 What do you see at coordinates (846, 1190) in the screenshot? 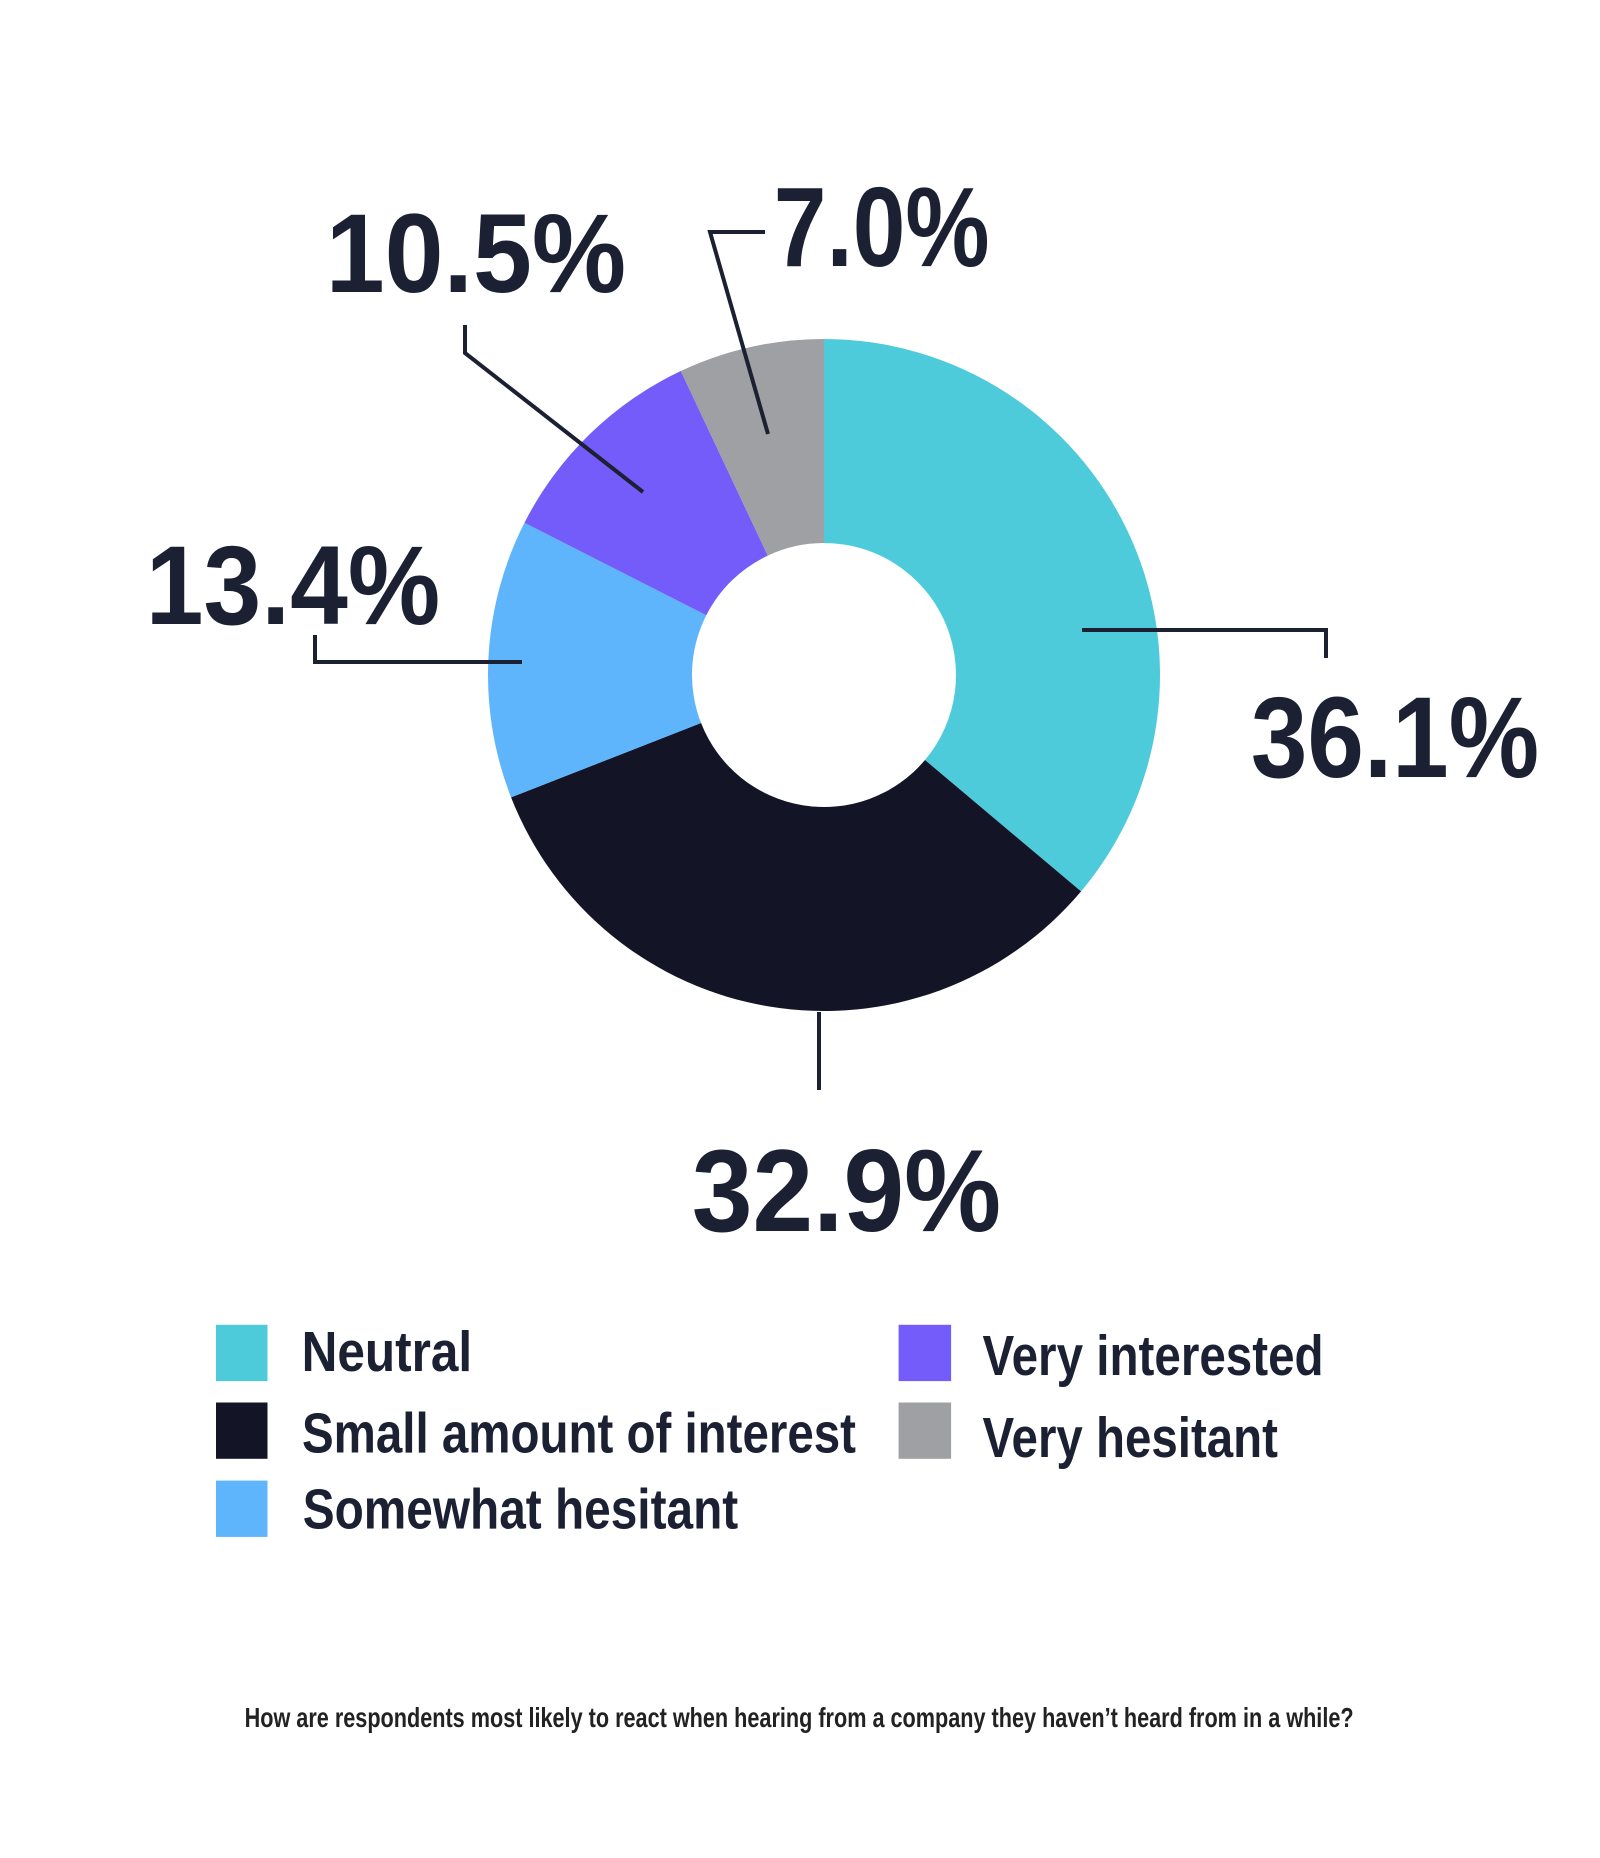
I see `svg-text: 32.9%` at bounding box center [846, 1190].